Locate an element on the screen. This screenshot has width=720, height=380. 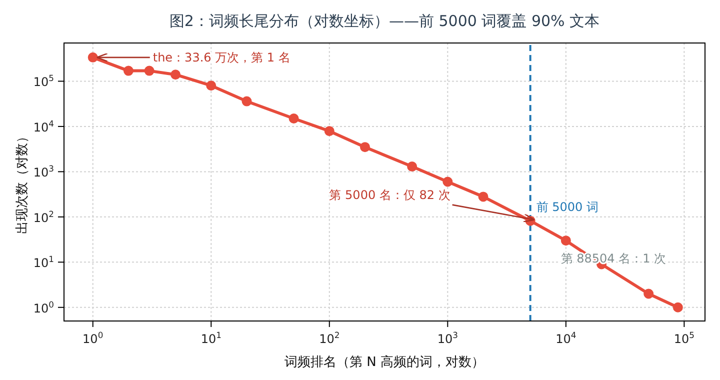
annotation: 第 5000 名：仅 82 次 is located at coordinates (389, 195).